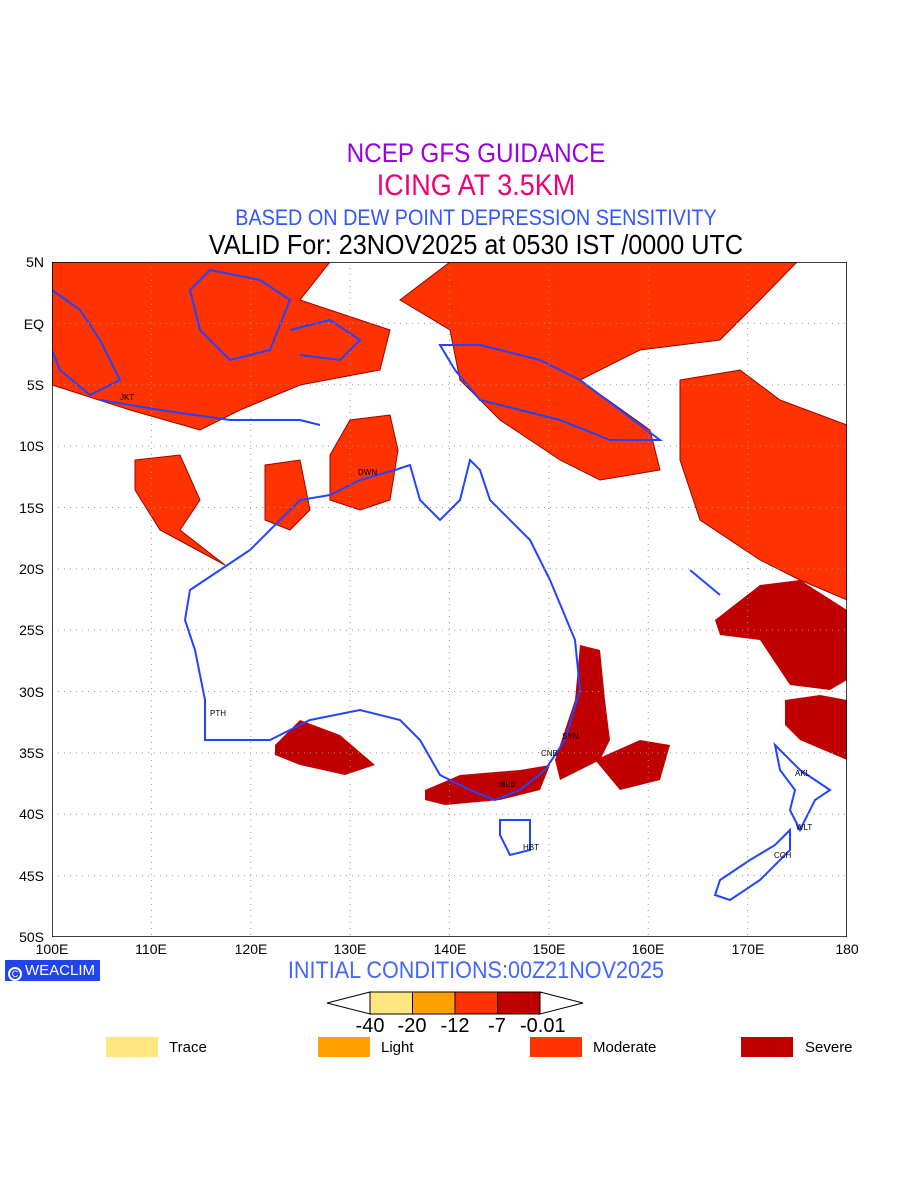 The width and height of the screenshot is (900, 1200). I want to click on lat-label: 10S, so click(31, 446).